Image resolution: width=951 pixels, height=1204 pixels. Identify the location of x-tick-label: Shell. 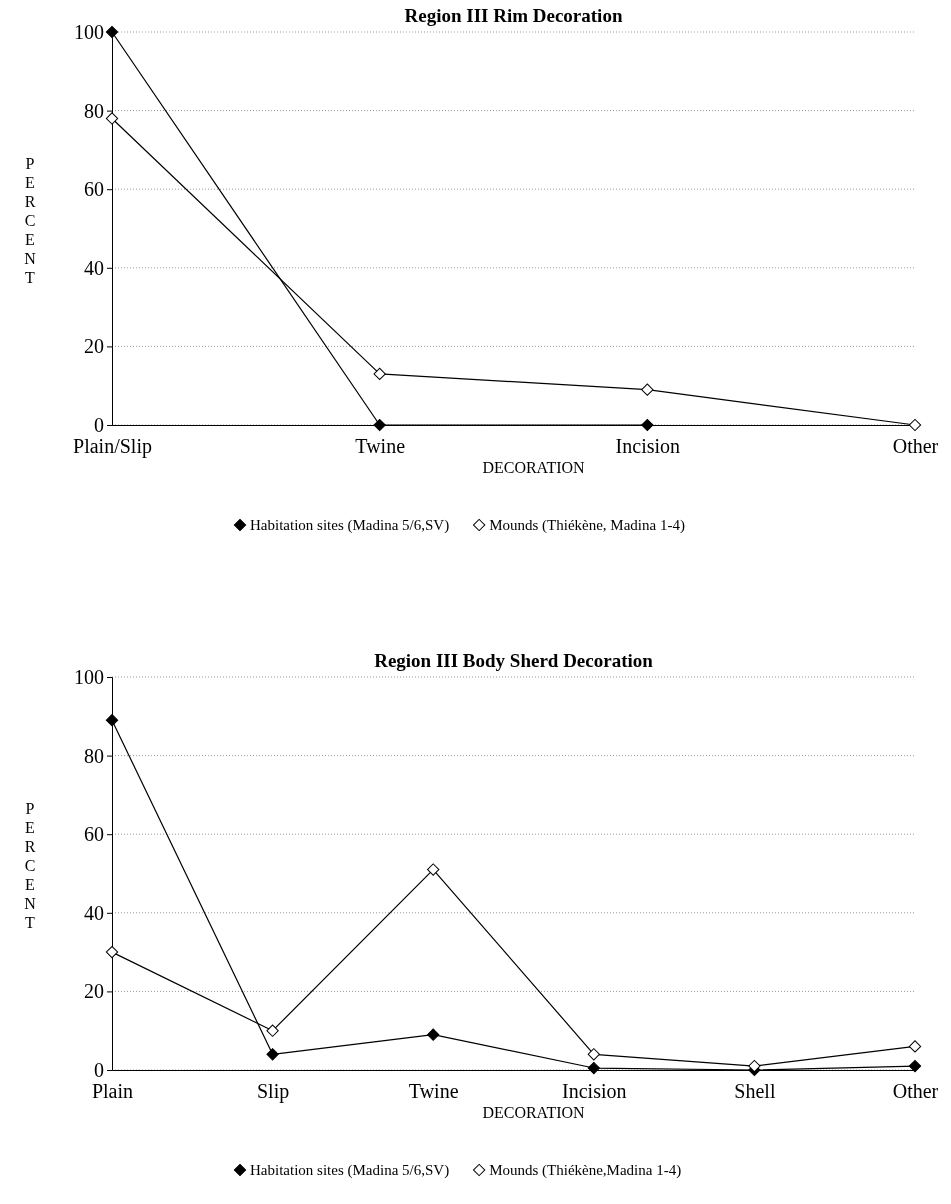
(755, 1091).